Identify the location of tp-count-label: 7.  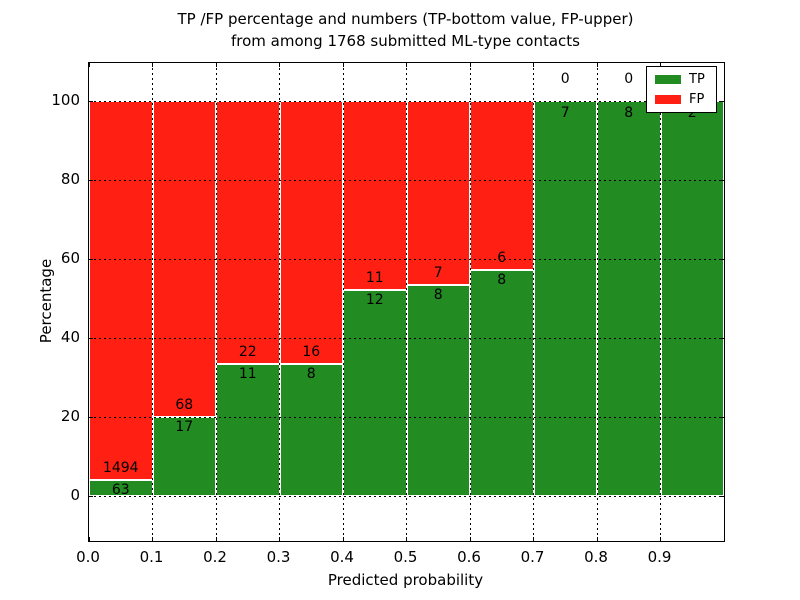
(565, 113).